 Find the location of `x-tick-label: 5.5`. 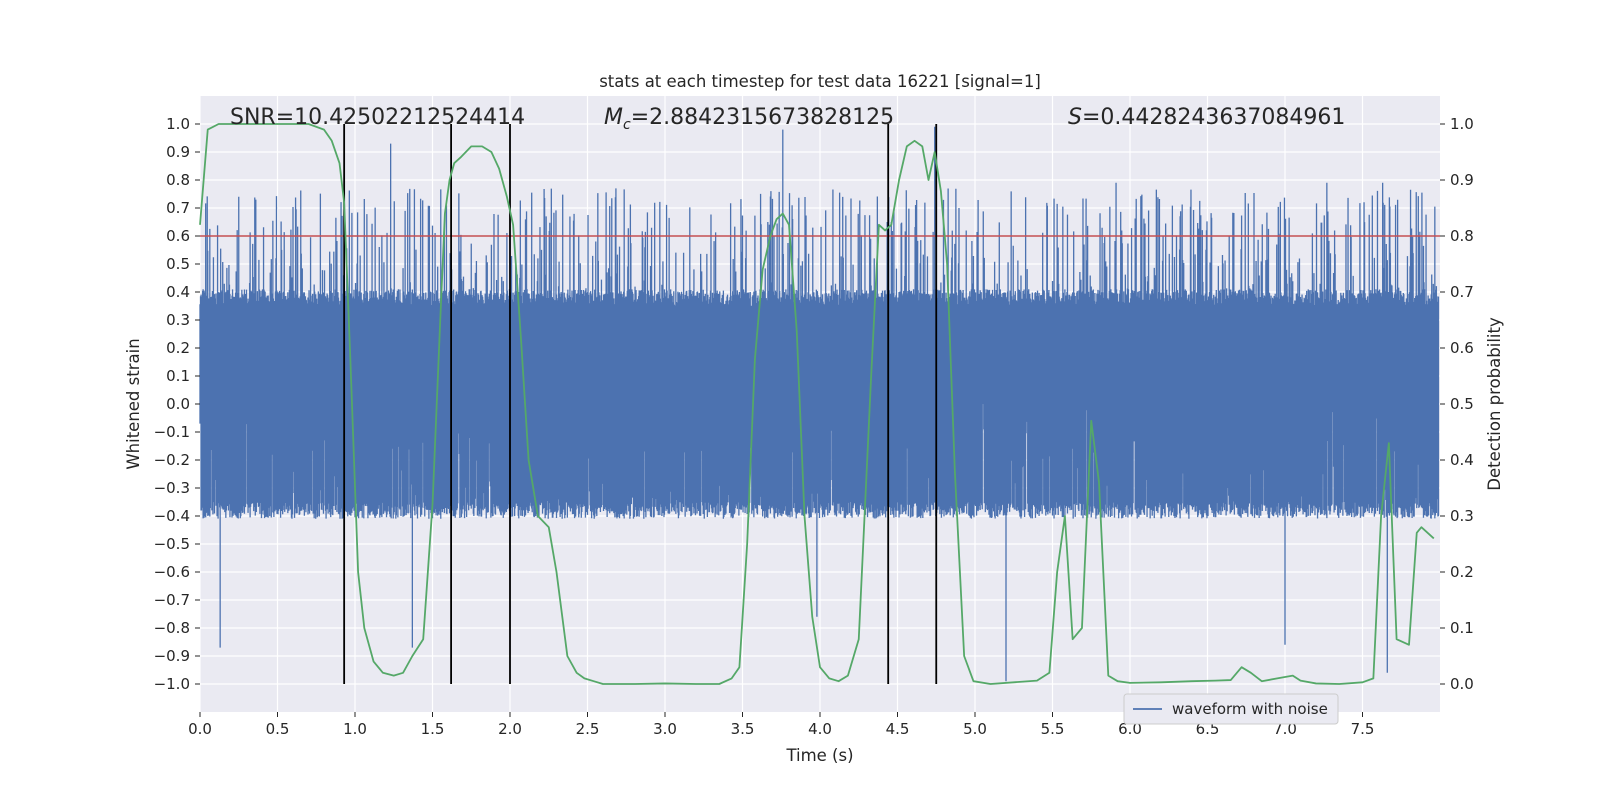

x-tick-label: 5.5 is located at coordinates (1053, 729).